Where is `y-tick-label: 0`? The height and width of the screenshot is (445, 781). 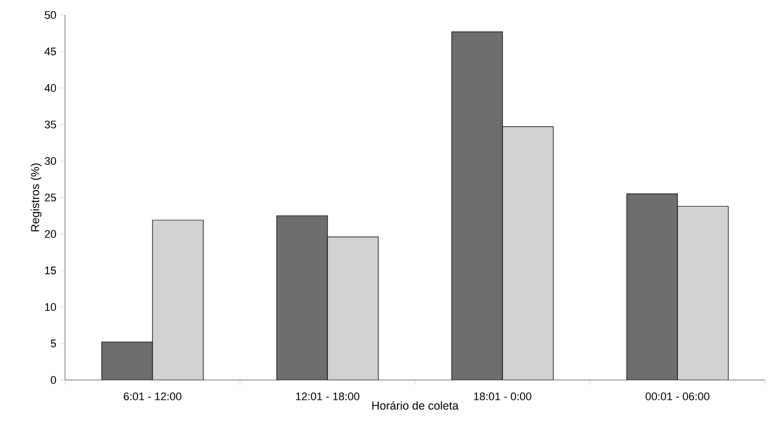
y-tick-label: 0 is located at coordinates (53, 380).